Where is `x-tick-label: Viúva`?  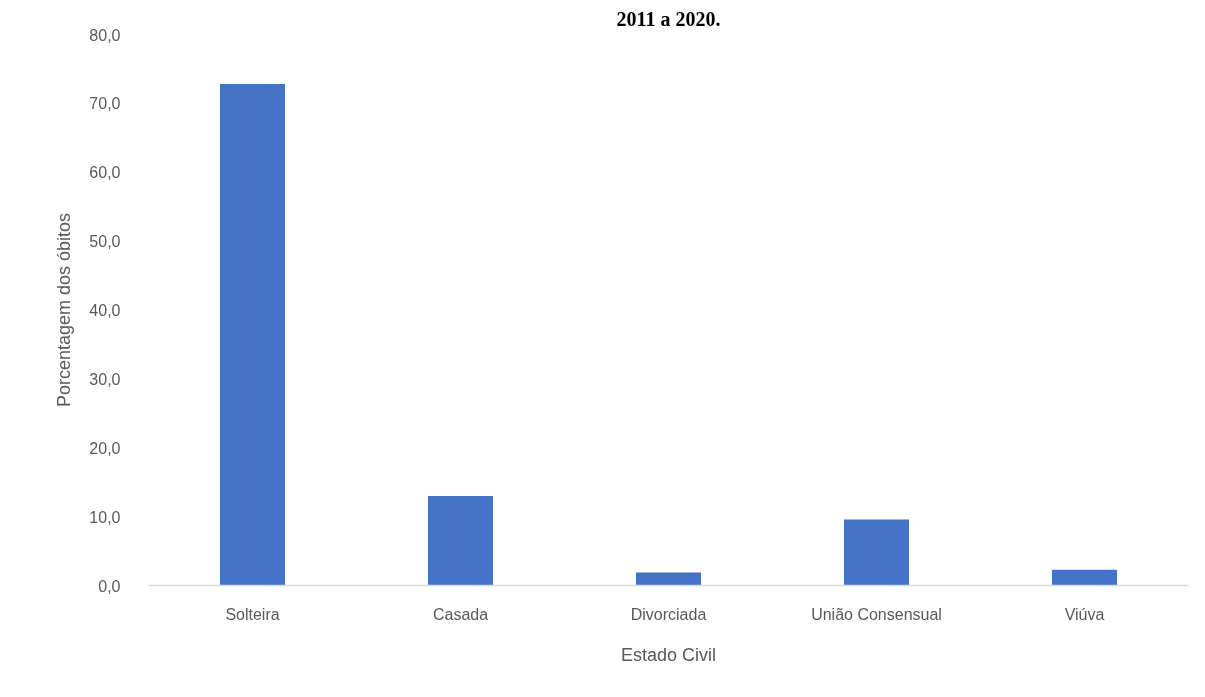 x-tick-label: Viúva is located at coordinates (1084, 614).